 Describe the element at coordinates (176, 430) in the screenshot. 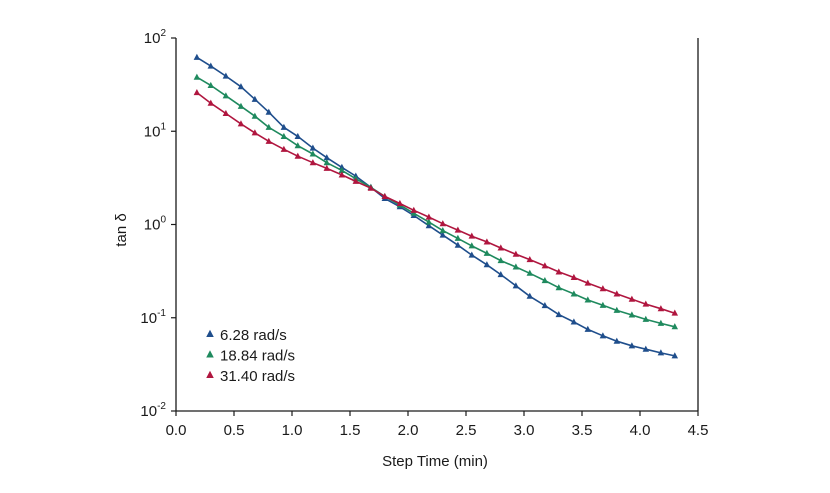

I see `x-tick-label: 0.0` at that location.